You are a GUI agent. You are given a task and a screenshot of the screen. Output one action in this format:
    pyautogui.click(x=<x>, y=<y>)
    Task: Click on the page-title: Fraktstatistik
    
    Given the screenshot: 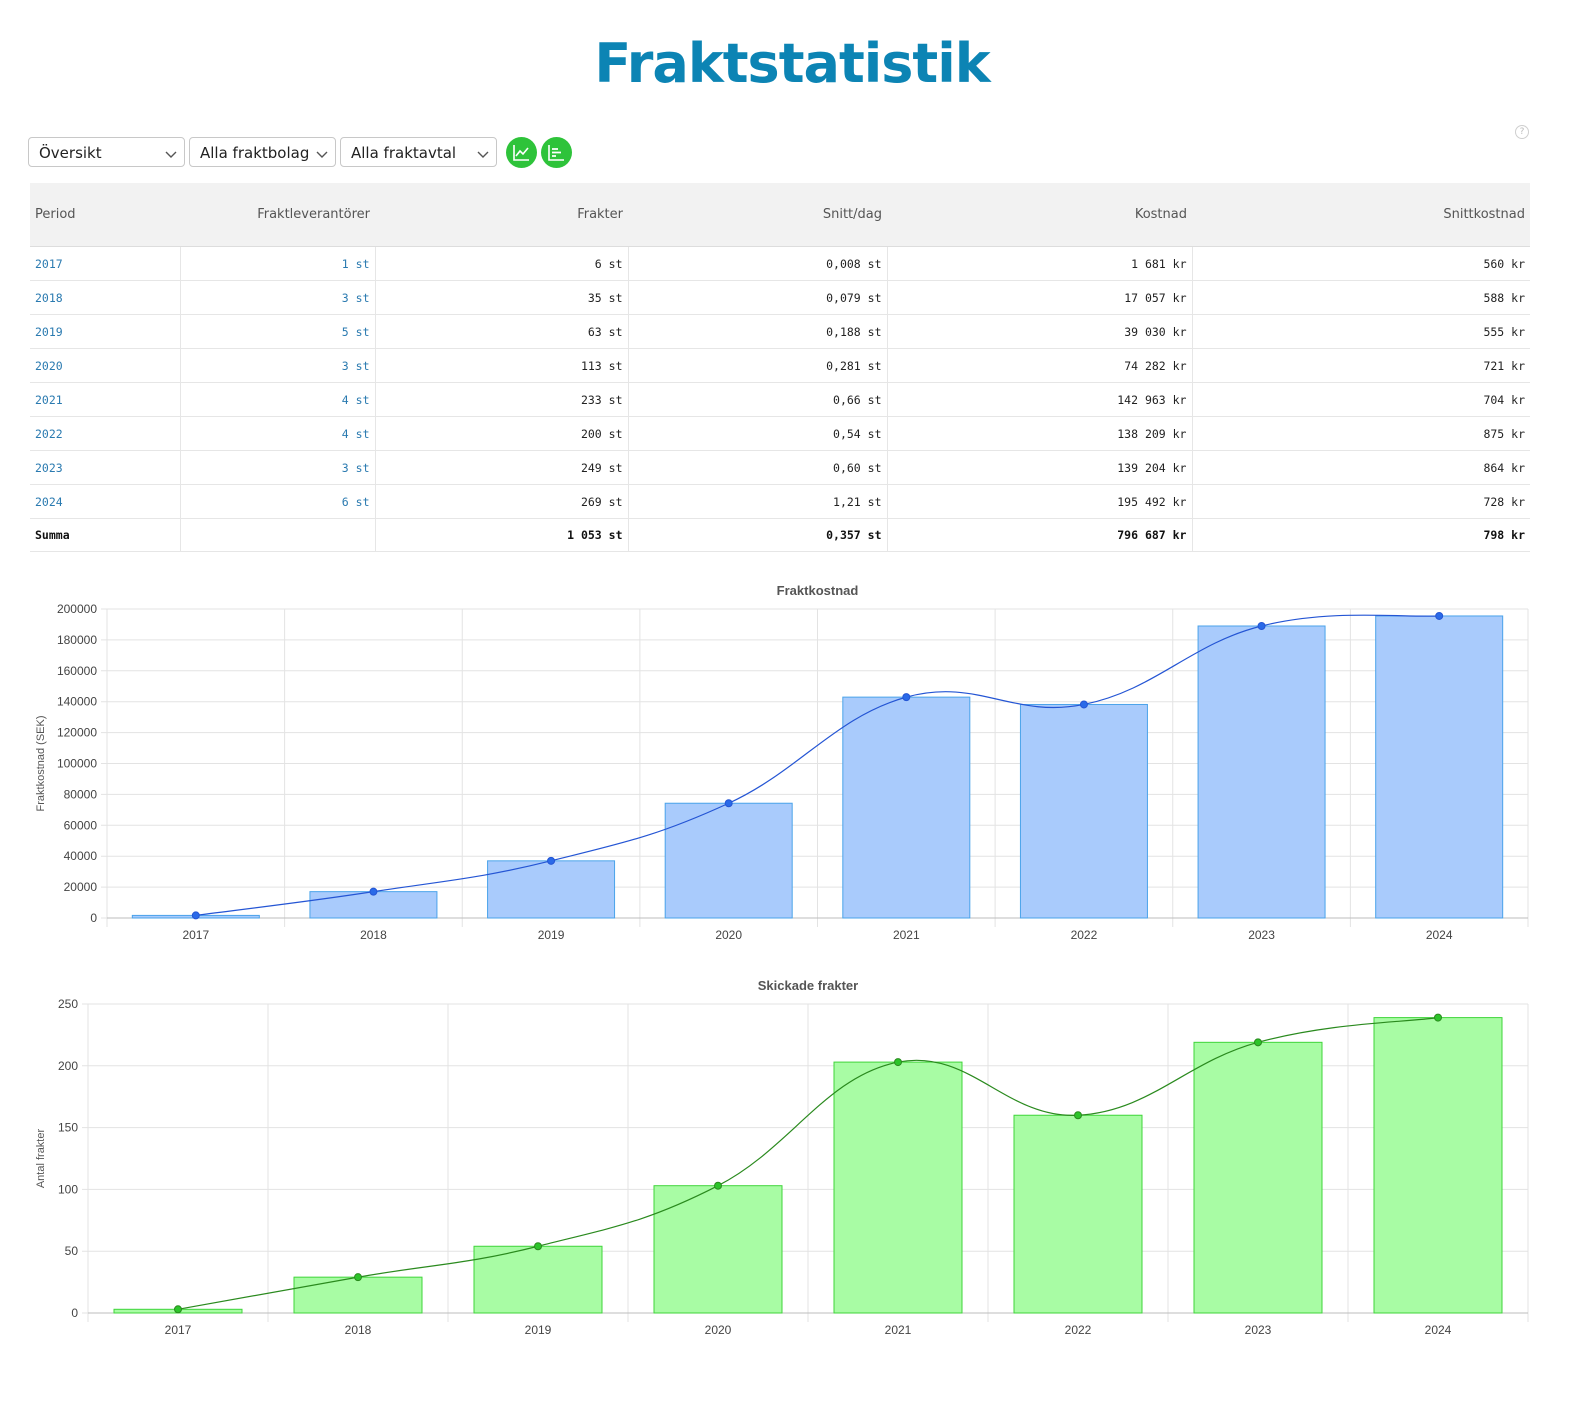 What is the action you would take?
    pyautogui.click(x=792, y=63)
    